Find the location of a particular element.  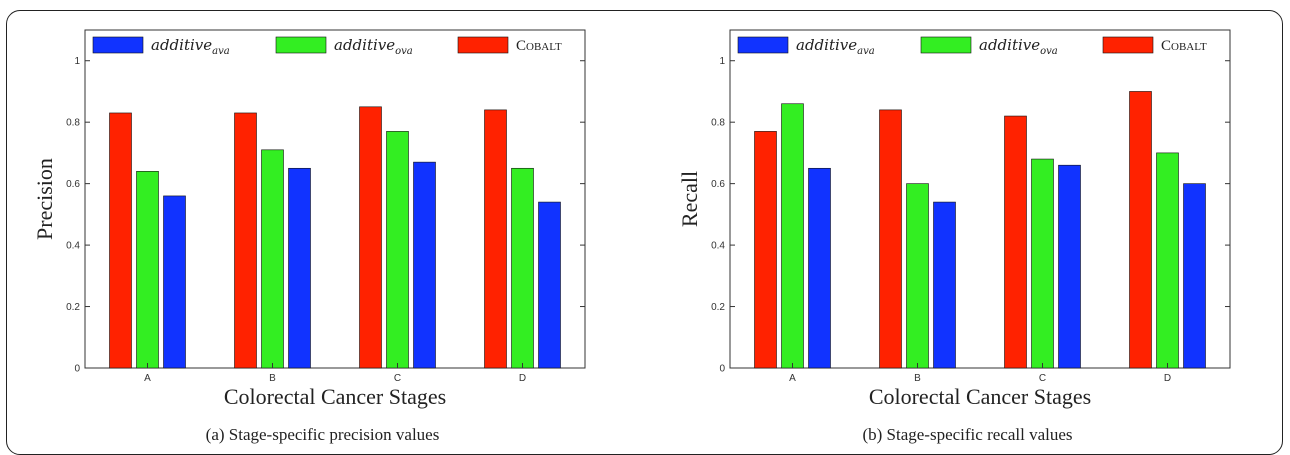

precision-bar-additive_ova-A is located at coordinates (147, 270).